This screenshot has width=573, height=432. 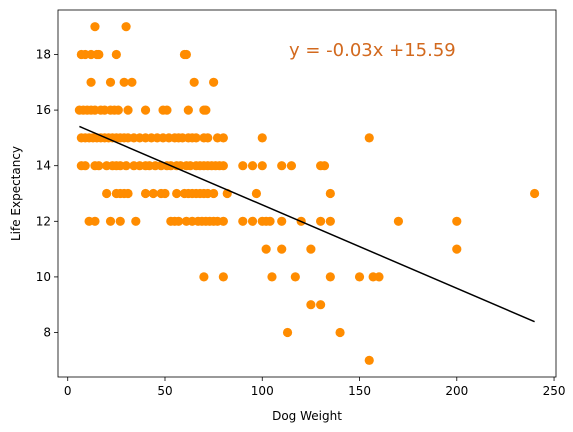 What do you see at coordinates (262, 391) in the screenshot?
I see `x-tick-label: 100` at bounding box center [262, 391].